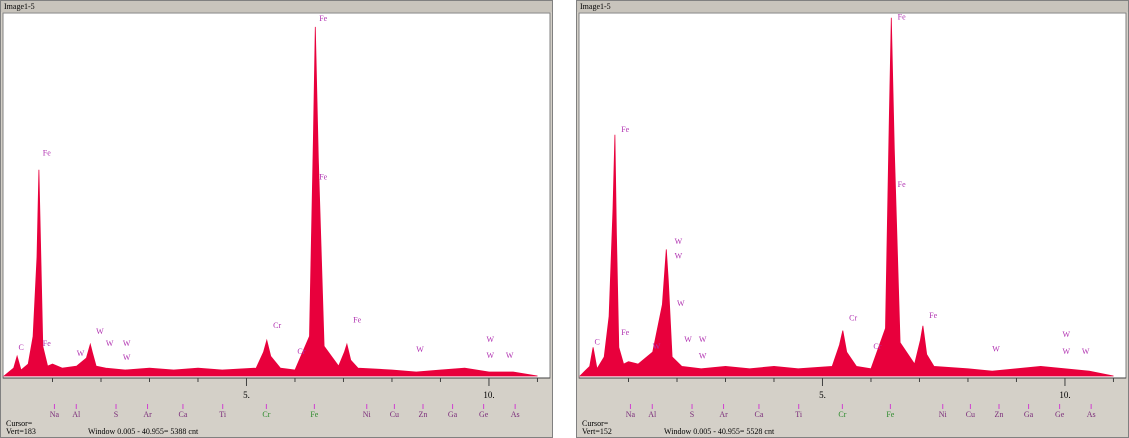 The height and width of the screenshot is (438, 1129). I want to click on status-window: Window 0.005 - 40.955= 5388 cnt, so click(143, 431).